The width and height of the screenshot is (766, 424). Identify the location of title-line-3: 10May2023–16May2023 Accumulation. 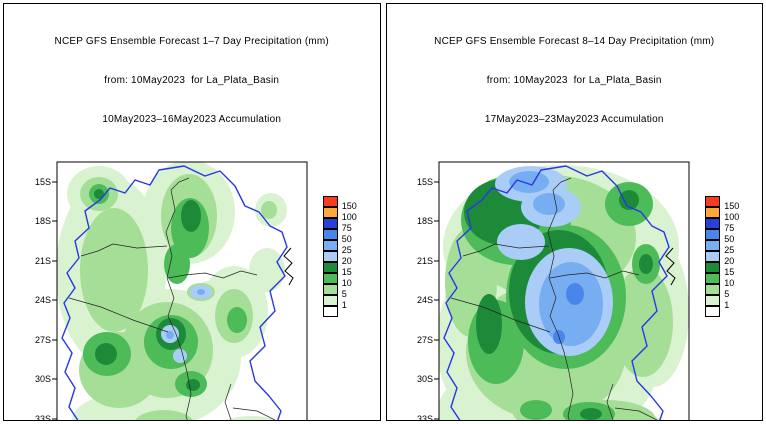
(192, 119).